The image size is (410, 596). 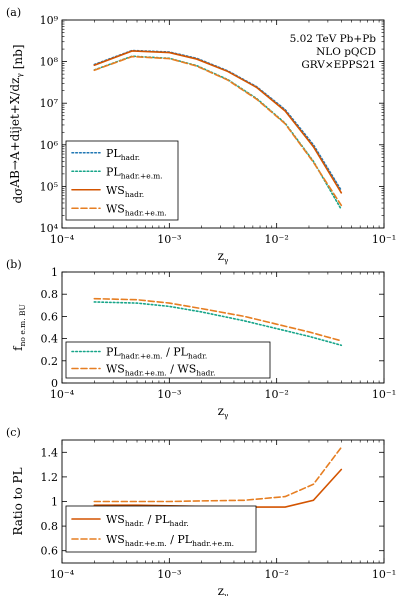 I want to click on y-axis-label-text: fno e.m. BU, so click(x=19, y=327).